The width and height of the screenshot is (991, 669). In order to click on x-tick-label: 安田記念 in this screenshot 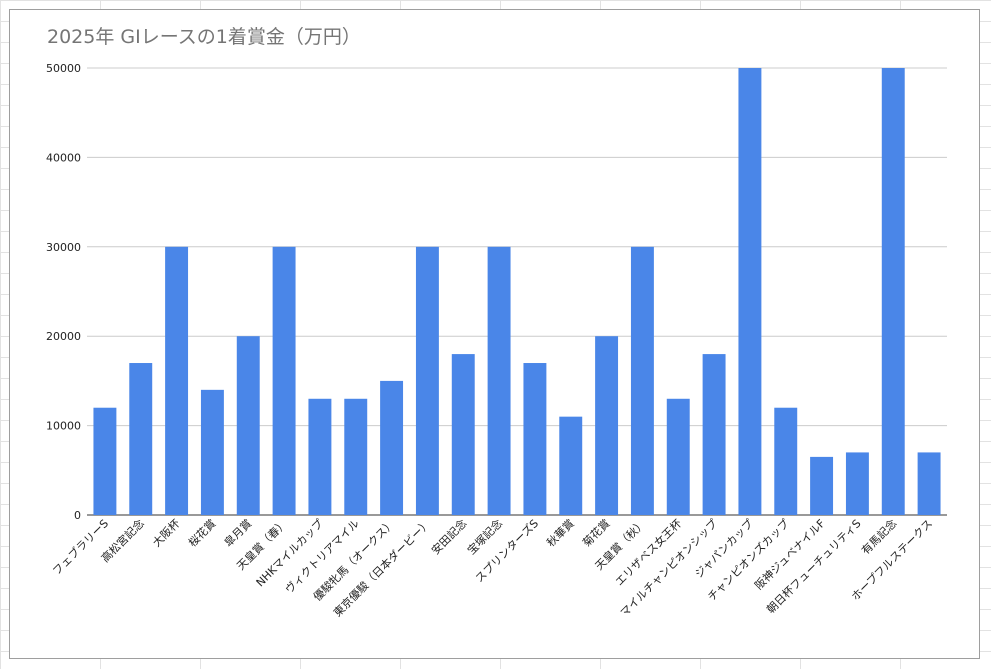, I will do `click(448, 536)`.